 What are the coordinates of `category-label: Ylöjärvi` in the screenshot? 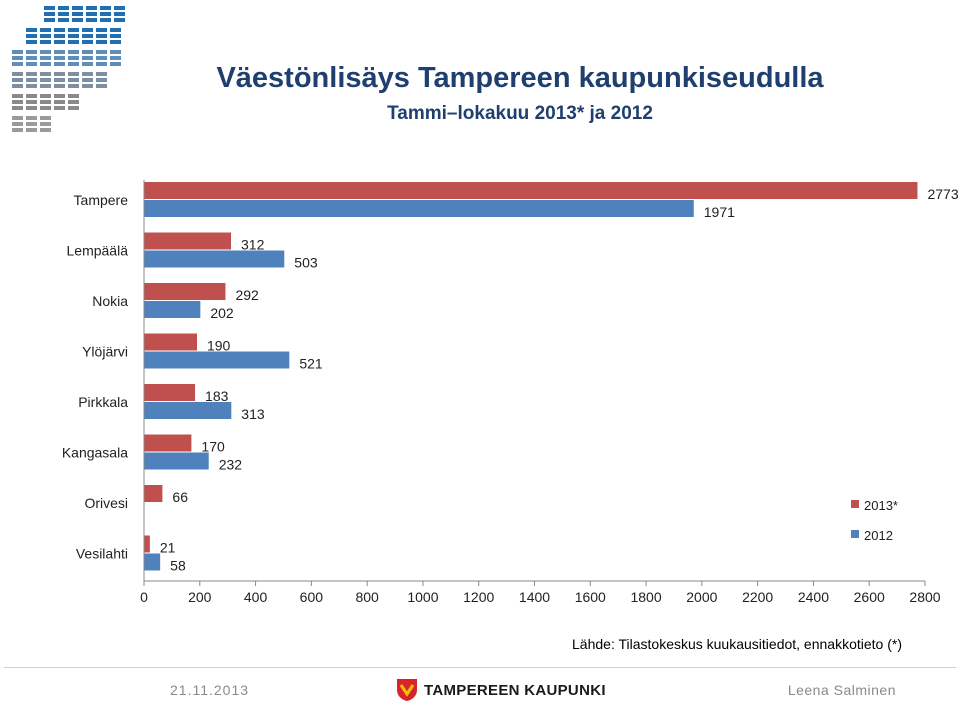 It's located at (105, 352).